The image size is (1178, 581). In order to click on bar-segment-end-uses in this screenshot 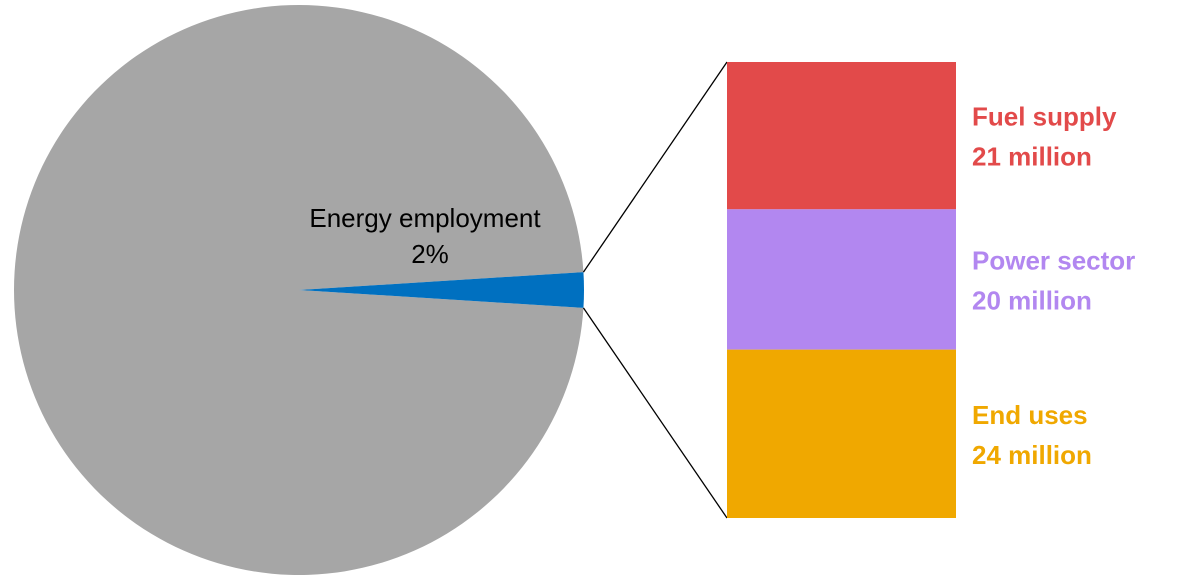, I will do `click(841, 433)`.